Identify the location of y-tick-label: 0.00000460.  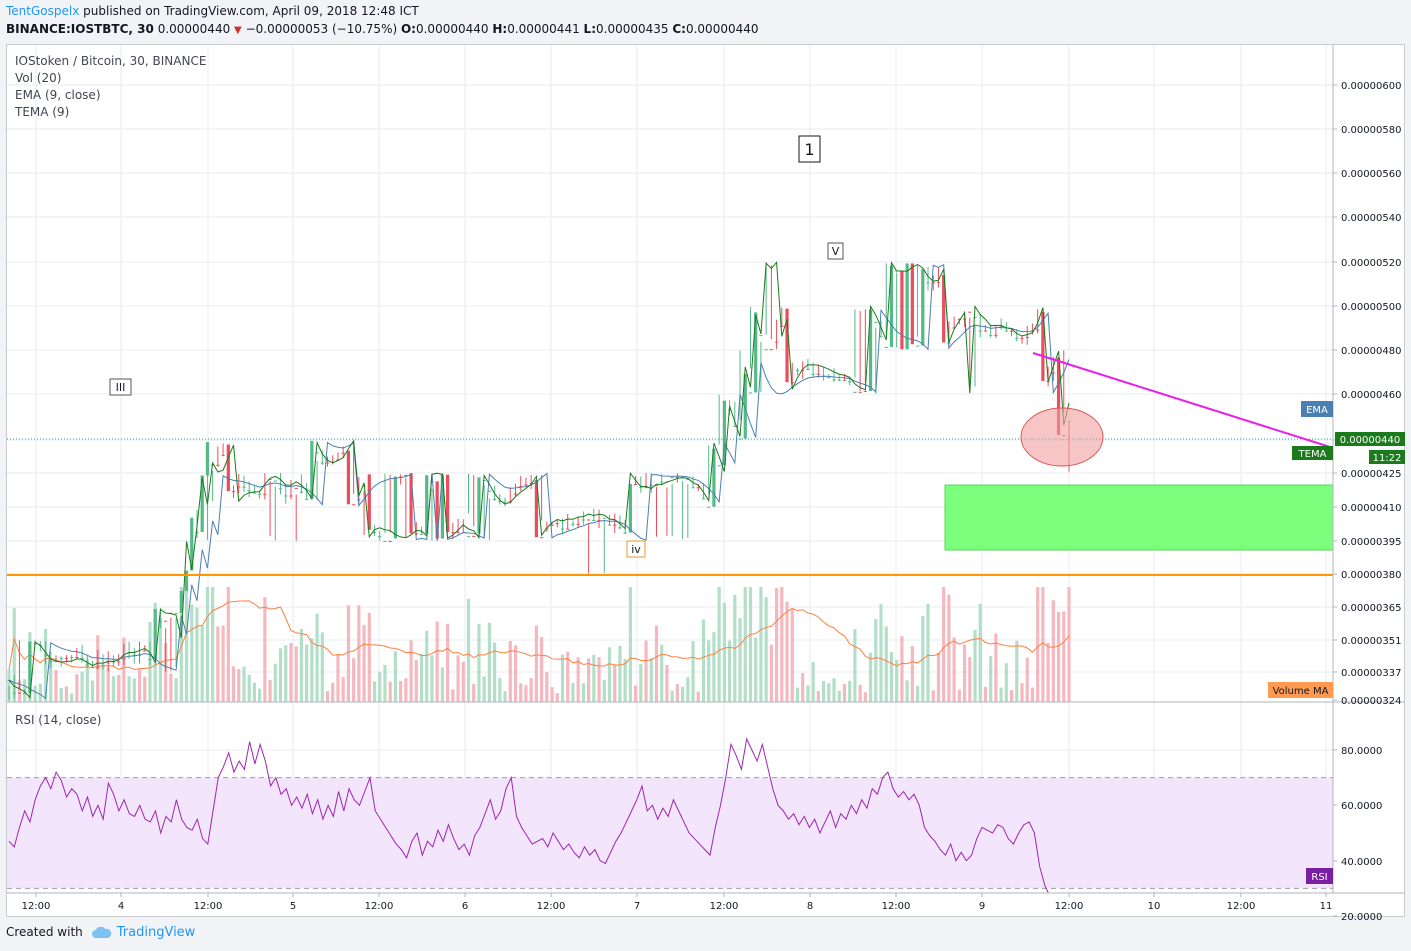
(1371, 395).